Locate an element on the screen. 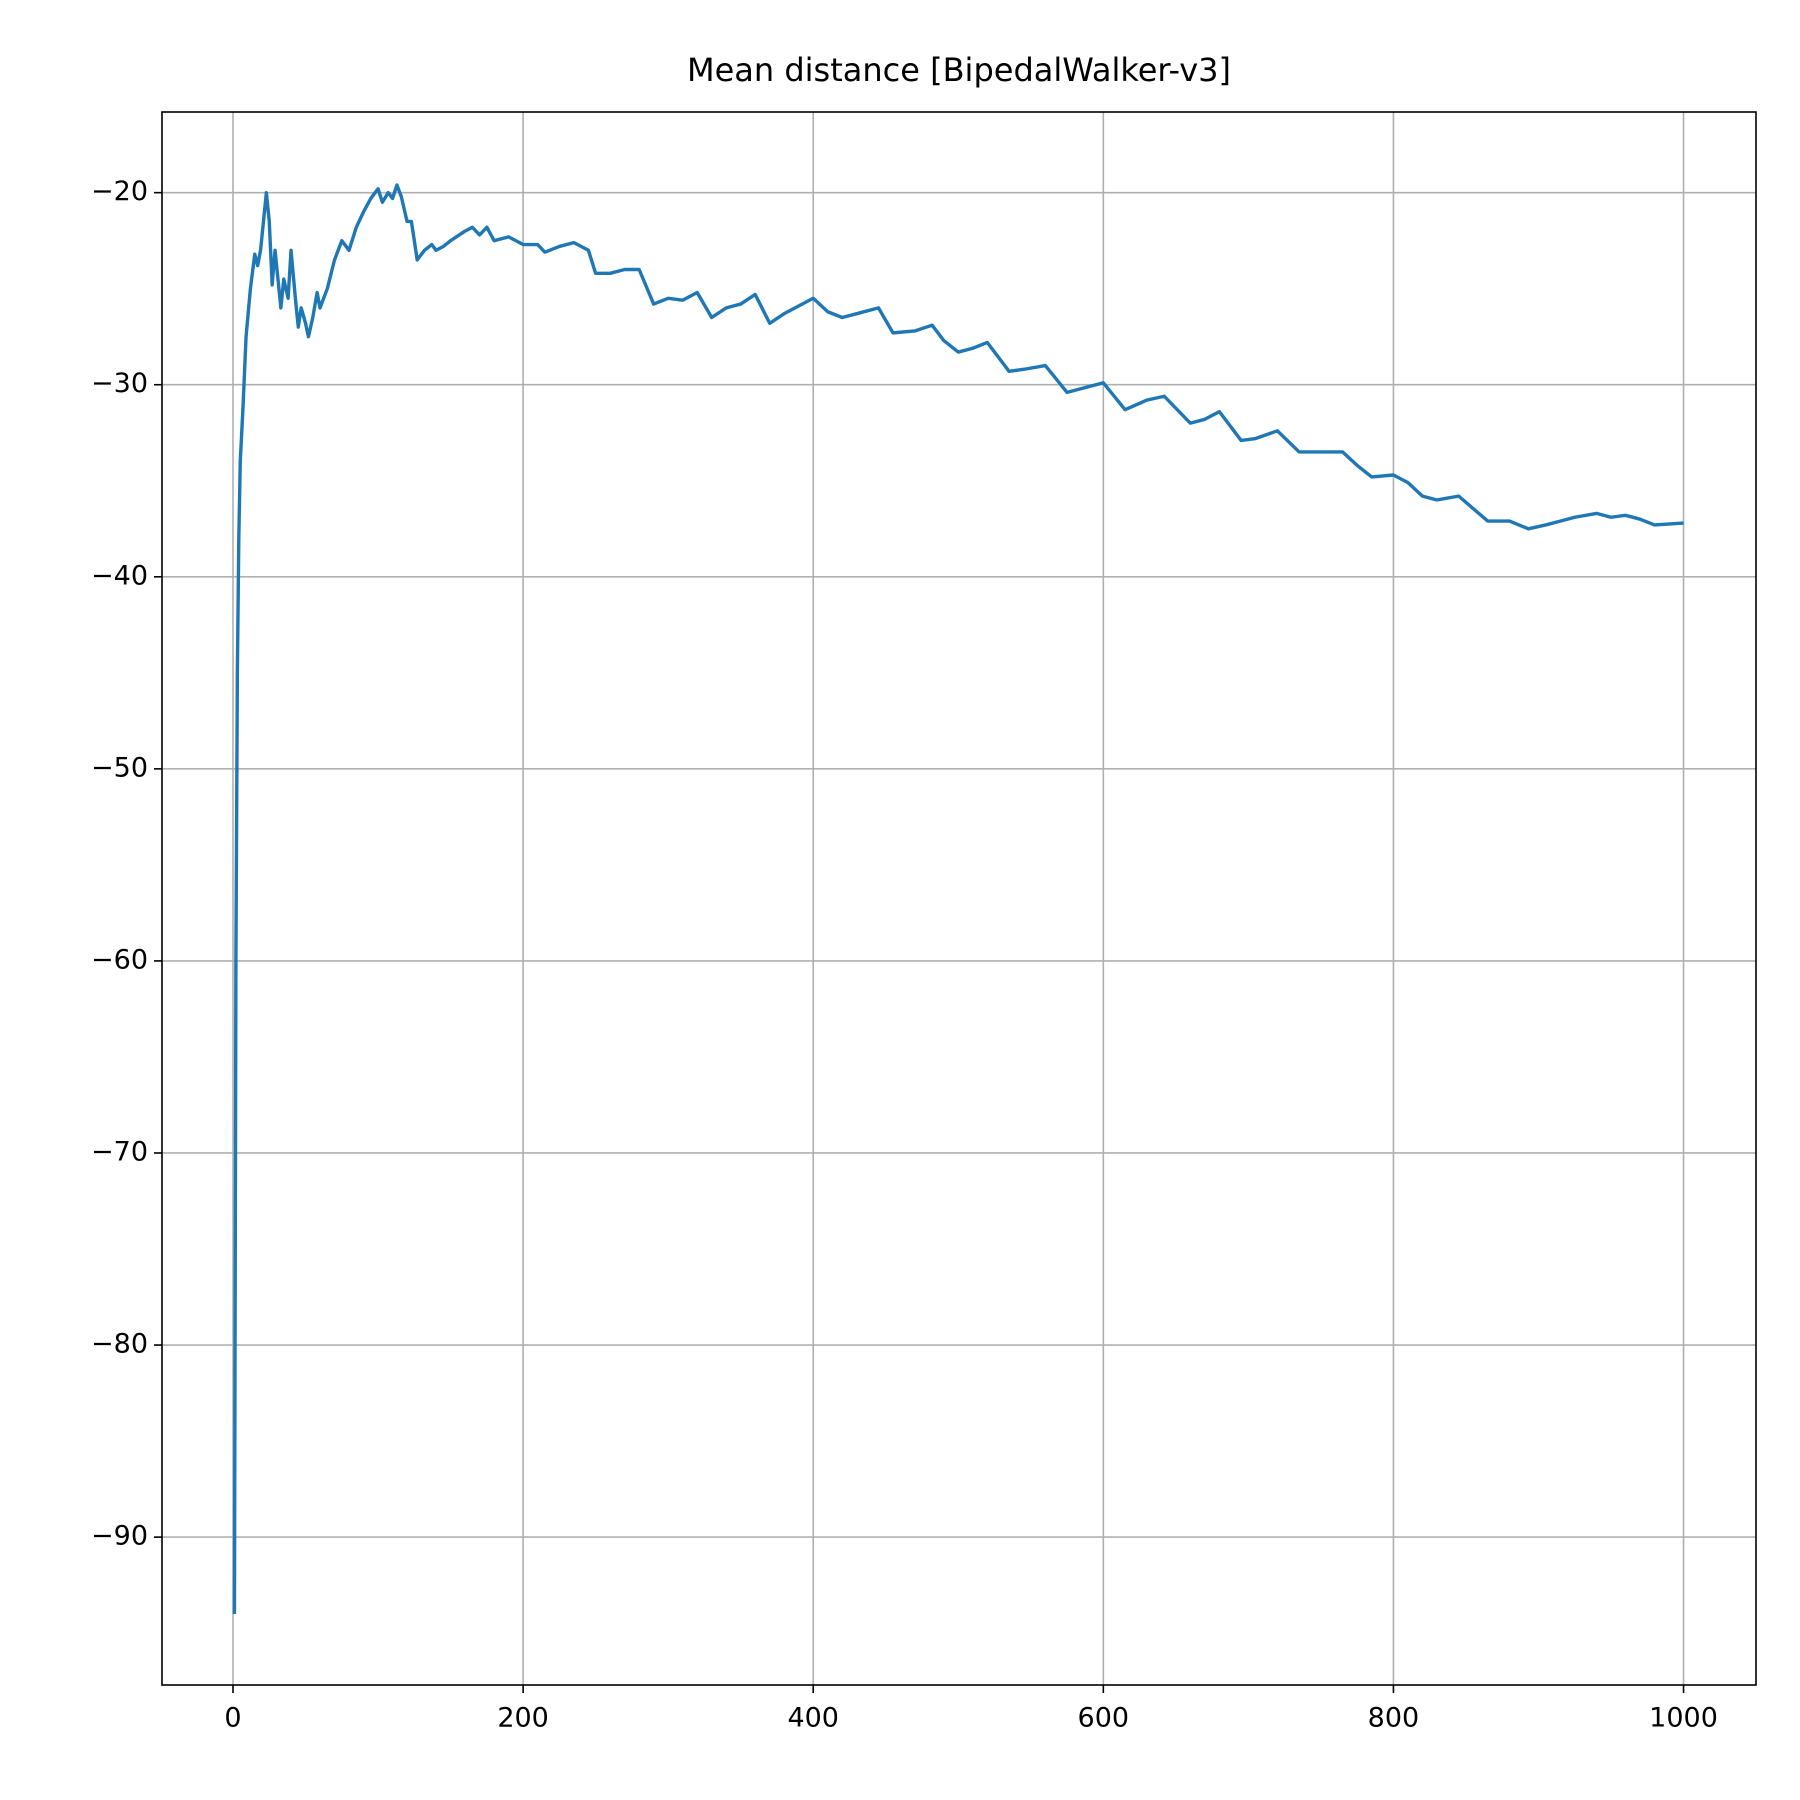 This screenshot has height=1800, width=1800. y-tick-label: −40 is located at coordinates (119, 575).